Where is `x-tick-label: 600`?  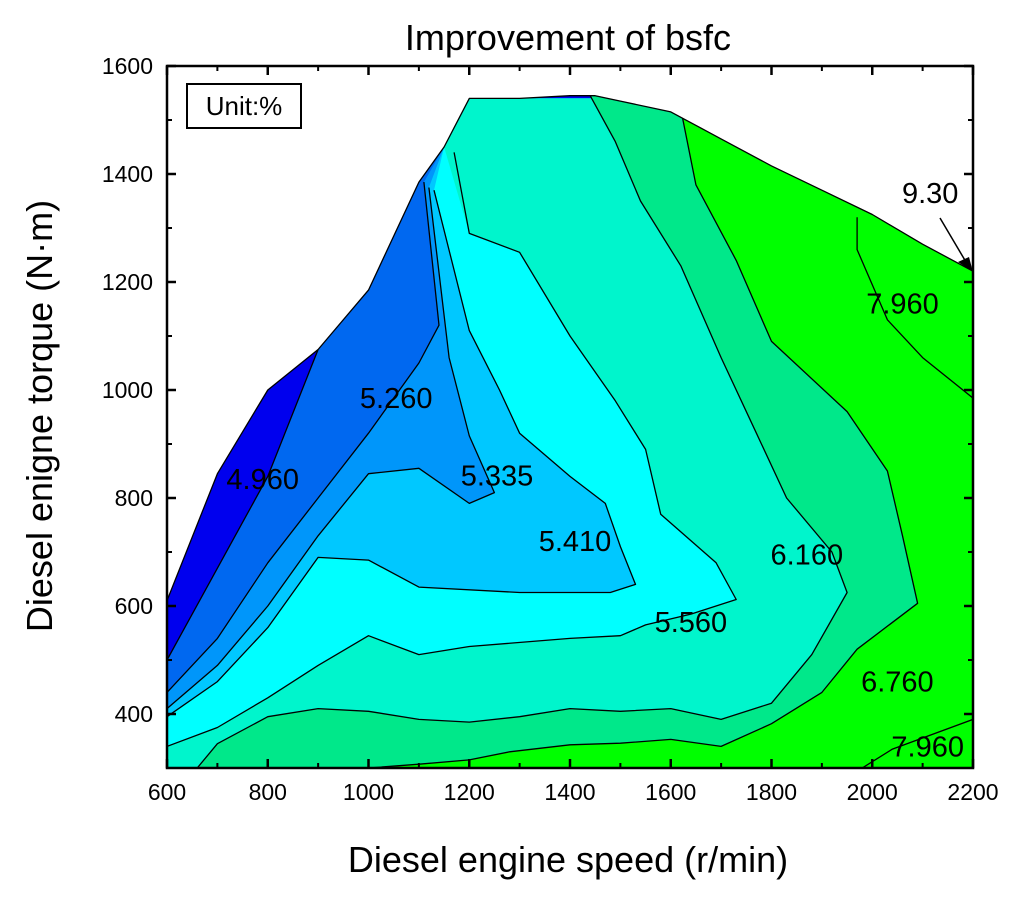 x-tick-label: 600 is located at coordinates (167, 792).